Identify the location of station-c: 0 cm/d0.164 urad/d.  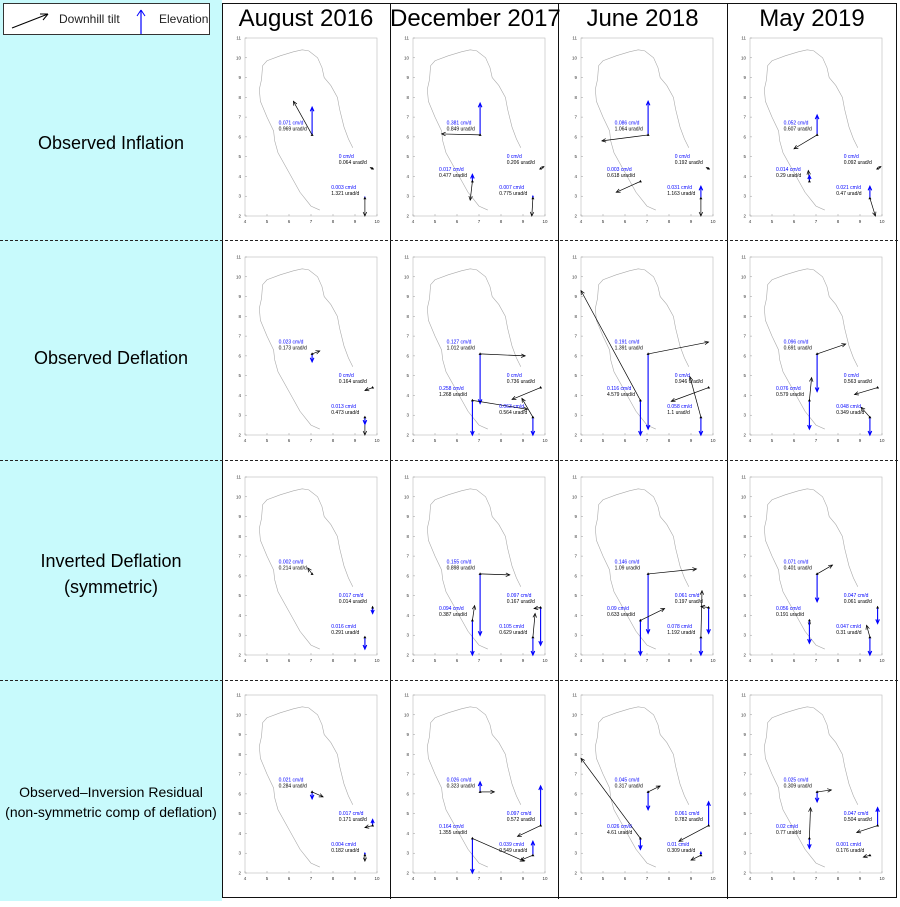
(357, 382).